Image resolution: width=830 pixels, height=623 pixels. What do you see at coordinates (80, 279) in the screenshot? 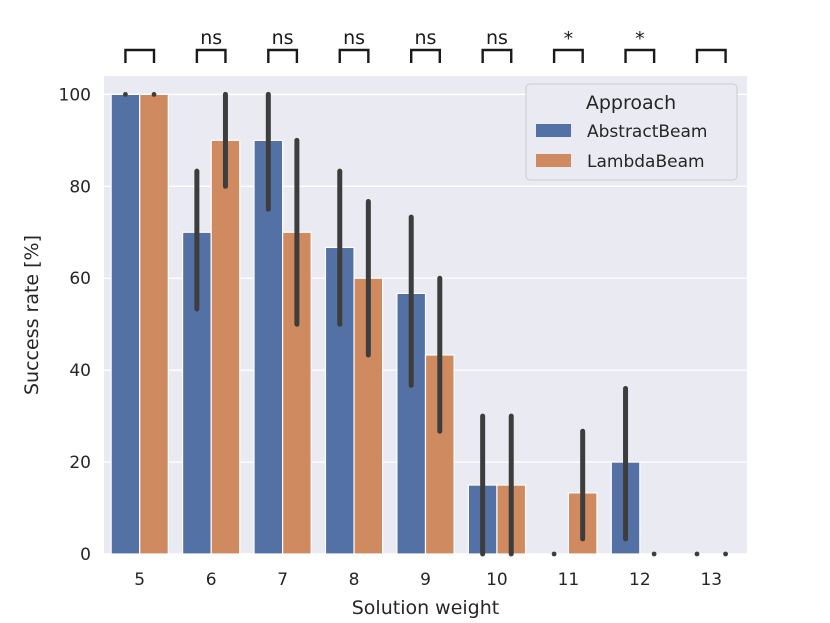
I see `y-tick-label: 60` at bounding box center [80, 279].